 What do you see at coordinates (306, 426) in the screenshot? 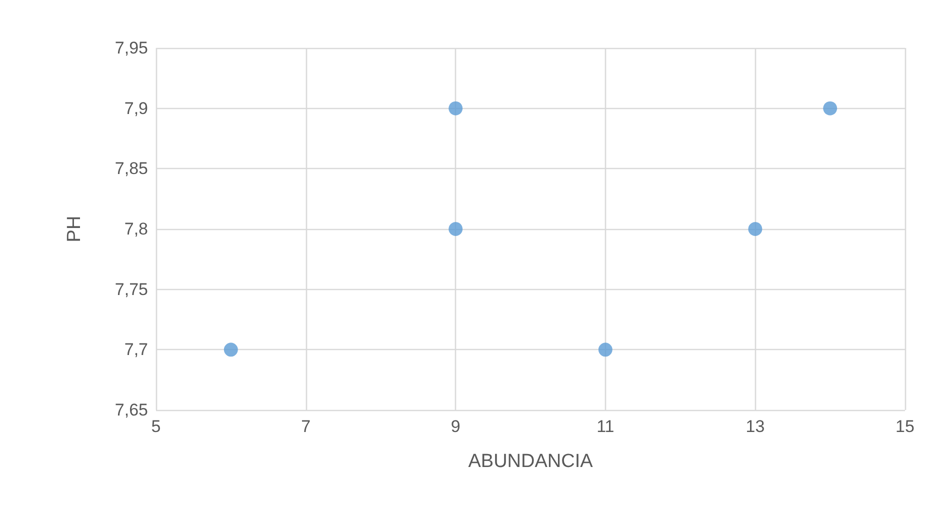
I see `x-tick-label: 7` at bounding box center [306, 426].